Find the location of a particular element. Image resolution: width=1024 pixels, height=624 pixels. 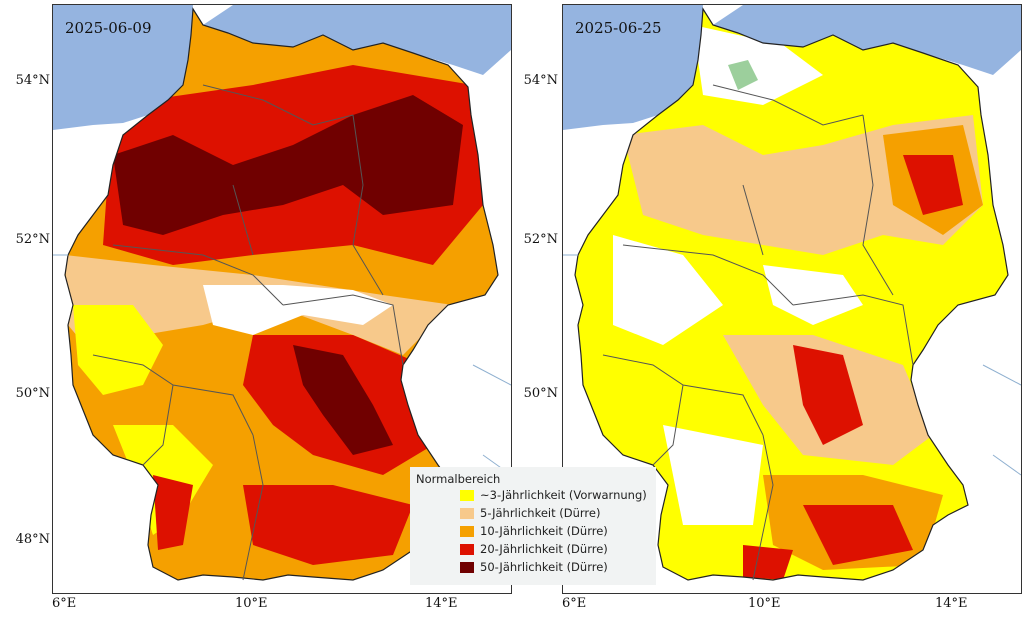

legend-label: 5-Jährlichkeit (Dürre) is located at coordinates (540, 513).